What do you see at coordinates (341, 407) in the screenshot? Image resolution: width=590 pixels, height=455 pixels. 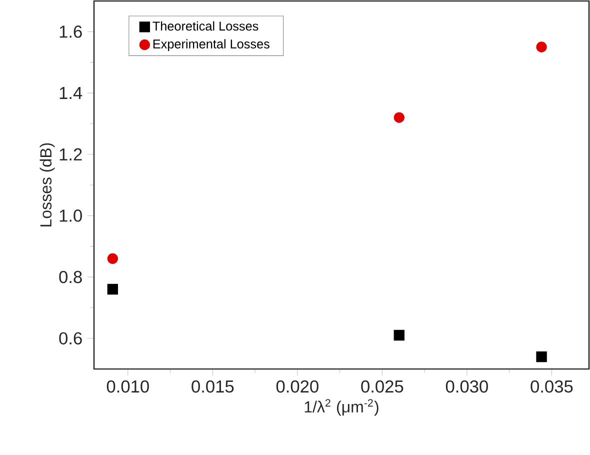 I see `x-axis-title: 1/λ$^{2}$ (μm$^{-2}$)` at bounding box center [341, 407].